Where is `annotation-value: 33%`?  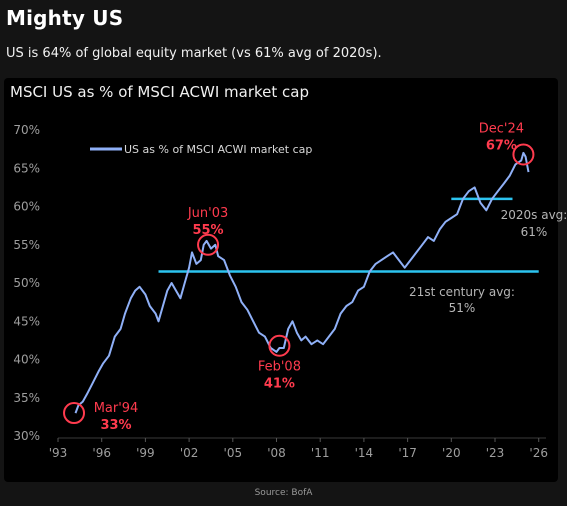
annotation-value: 33% is located at coordinates (115, 425).